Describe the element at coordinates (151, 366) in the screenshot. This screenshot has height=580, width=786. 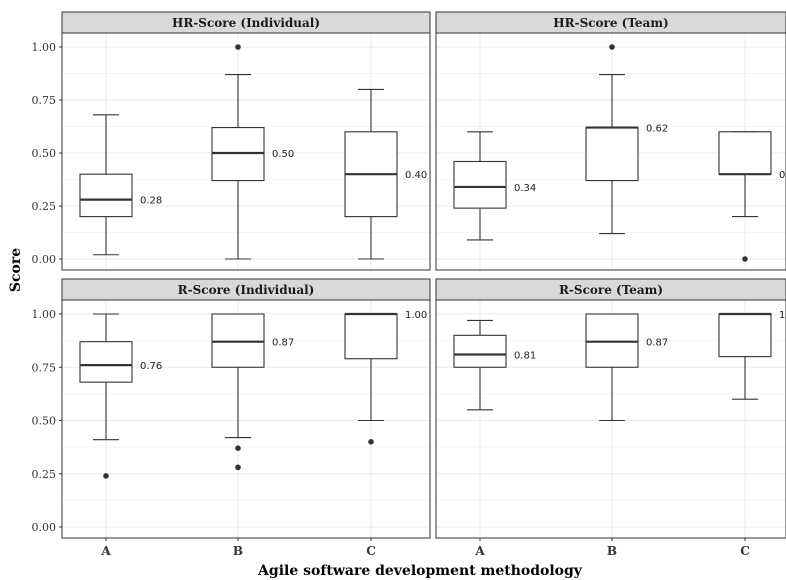
I see `median-label: 0.76` at that location.